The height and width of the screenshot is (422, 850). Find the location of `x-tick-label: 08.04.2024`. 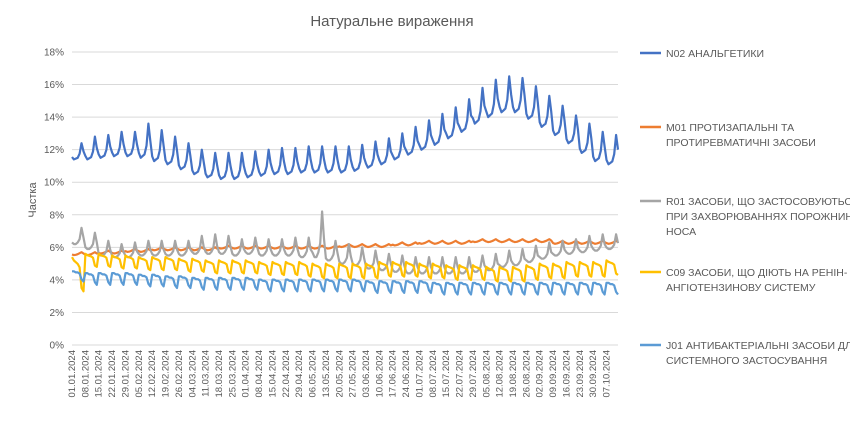

x-tick-label: 08.04.2024 is located at coordinates (259, 374).